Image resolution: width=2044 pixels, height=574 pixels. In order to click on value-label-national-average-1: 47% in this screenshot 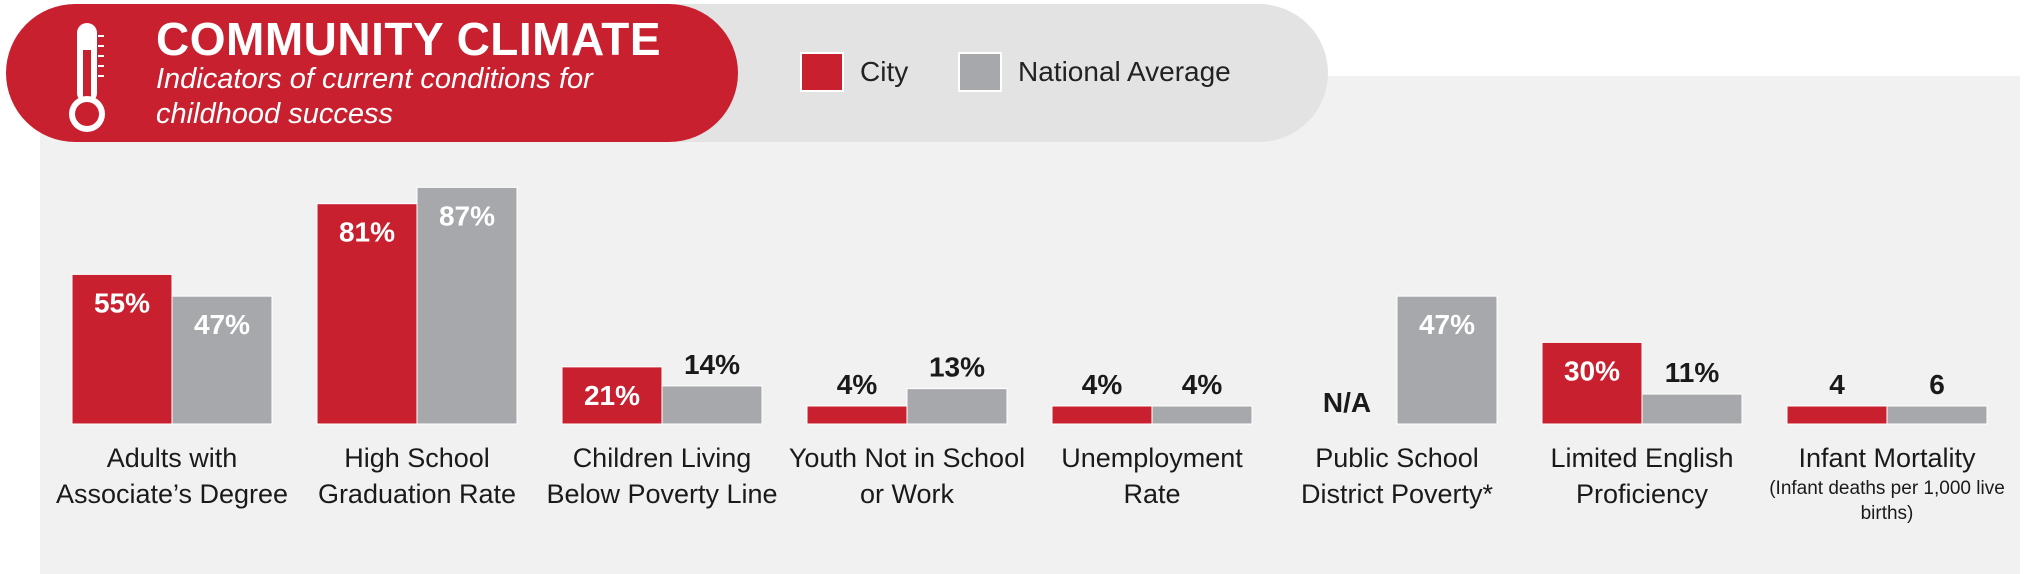, I will do `click(222, 324)`.